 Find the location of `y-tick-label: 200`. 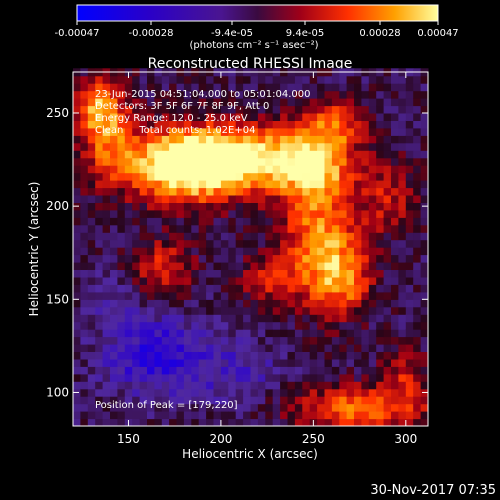

y-tick-label: 200 is located at coordinates (57, 206).